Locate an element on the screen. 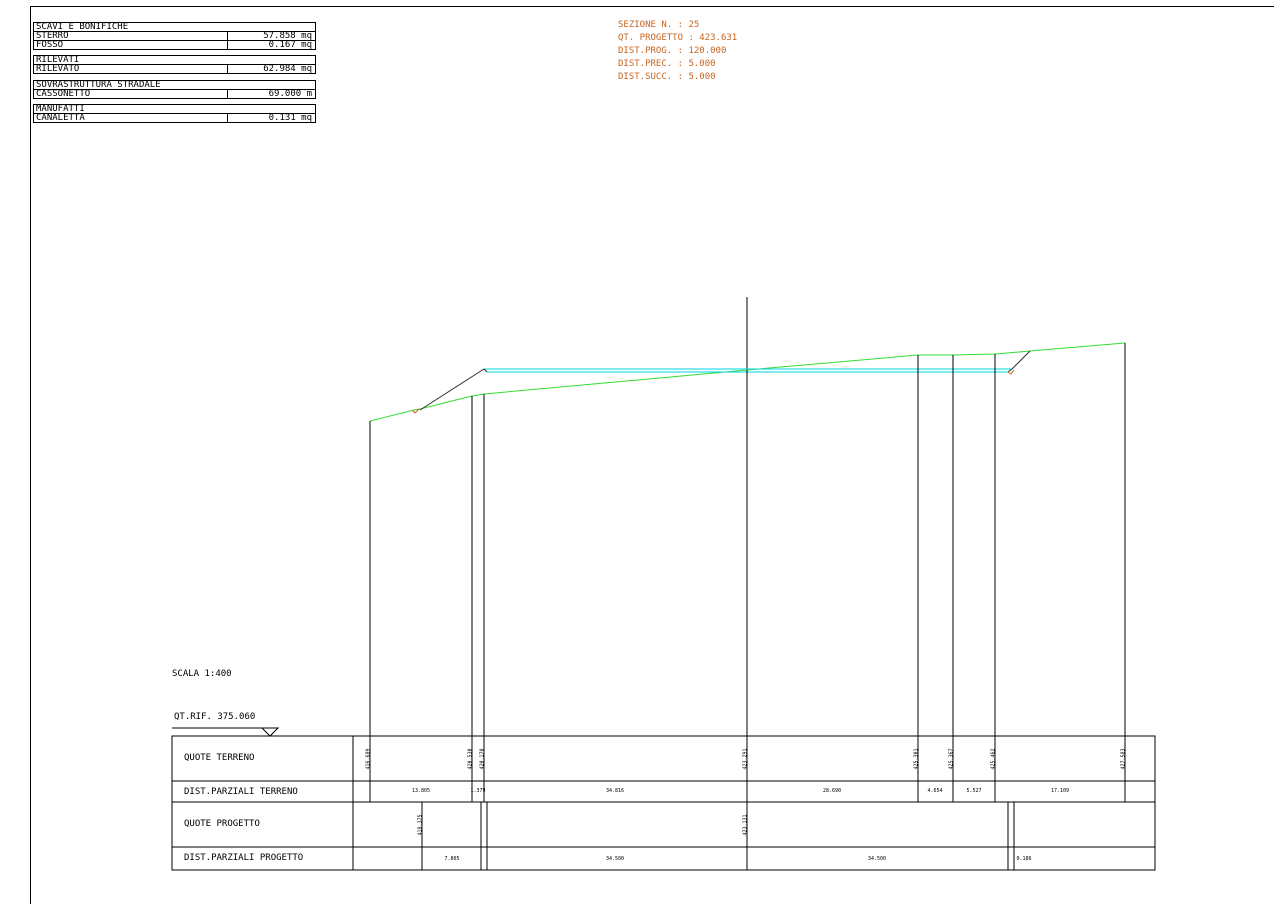 The image size is (1274, 904). dist-terreno-value: 28.690 is located at coordinates (832, 791).